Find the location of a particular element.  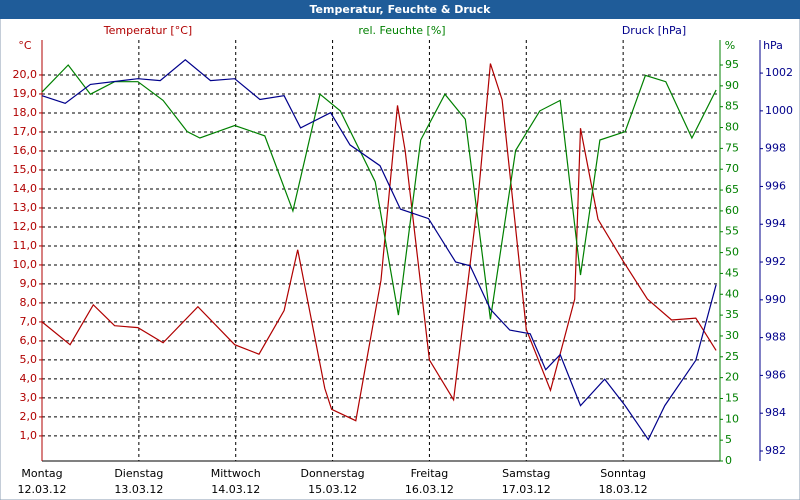

y3-tick-label: 994 is located at coordinates (775, 223).